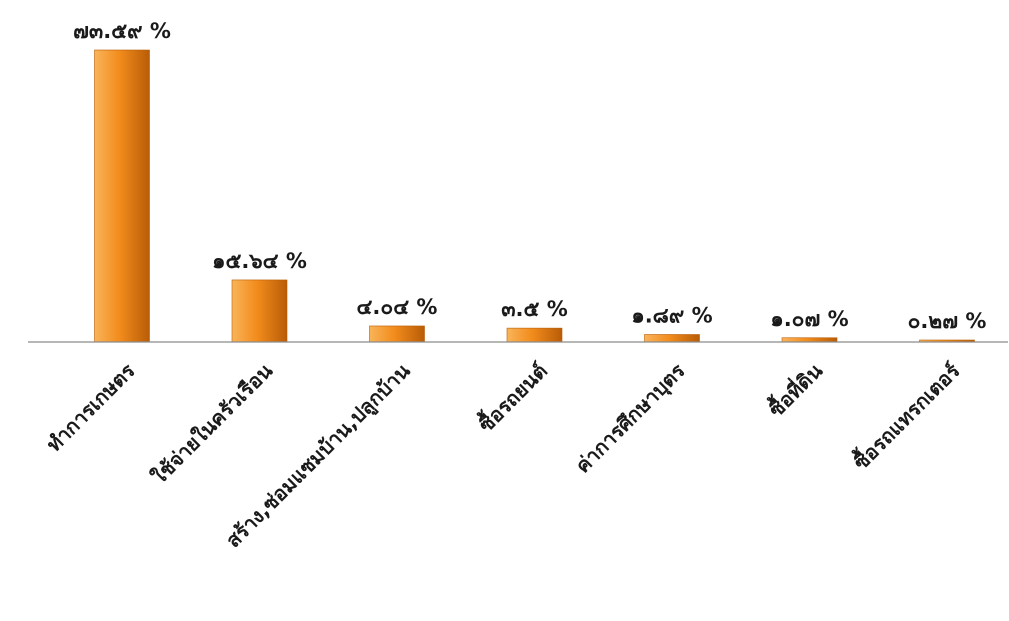 The width and height of the screenshot is (1009, 621). What do you see at coordinates (512, 396) in the screenshot?
I see `category-label-4: ซื้อรถยนต์` at bounding box center [512, 396].